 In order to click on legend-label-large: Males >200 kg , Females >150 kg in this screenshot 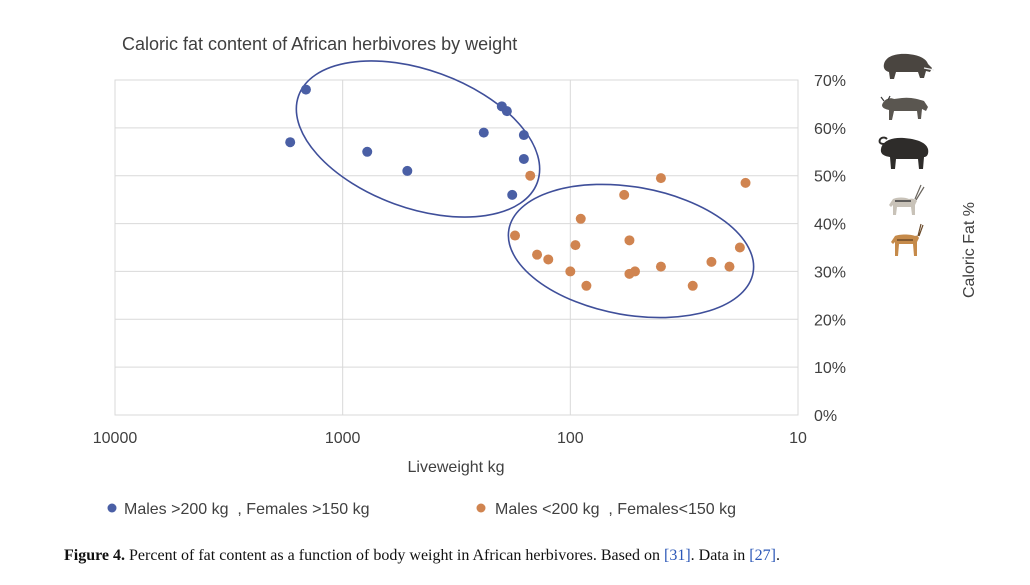, I will do `click(246, 509)`.